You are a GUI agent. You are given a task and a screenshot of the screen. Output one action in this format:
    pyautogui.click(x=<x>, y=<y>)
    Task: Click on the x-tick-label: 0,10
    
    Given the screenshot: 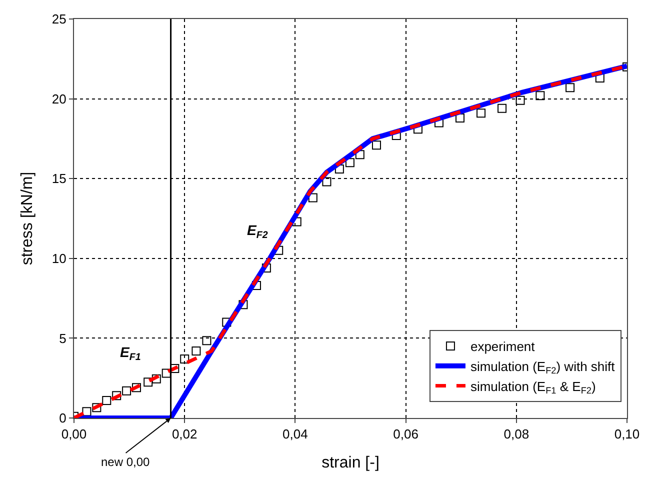 What is the action you would take?
    pyautogui.click(x=627, y=434)
    